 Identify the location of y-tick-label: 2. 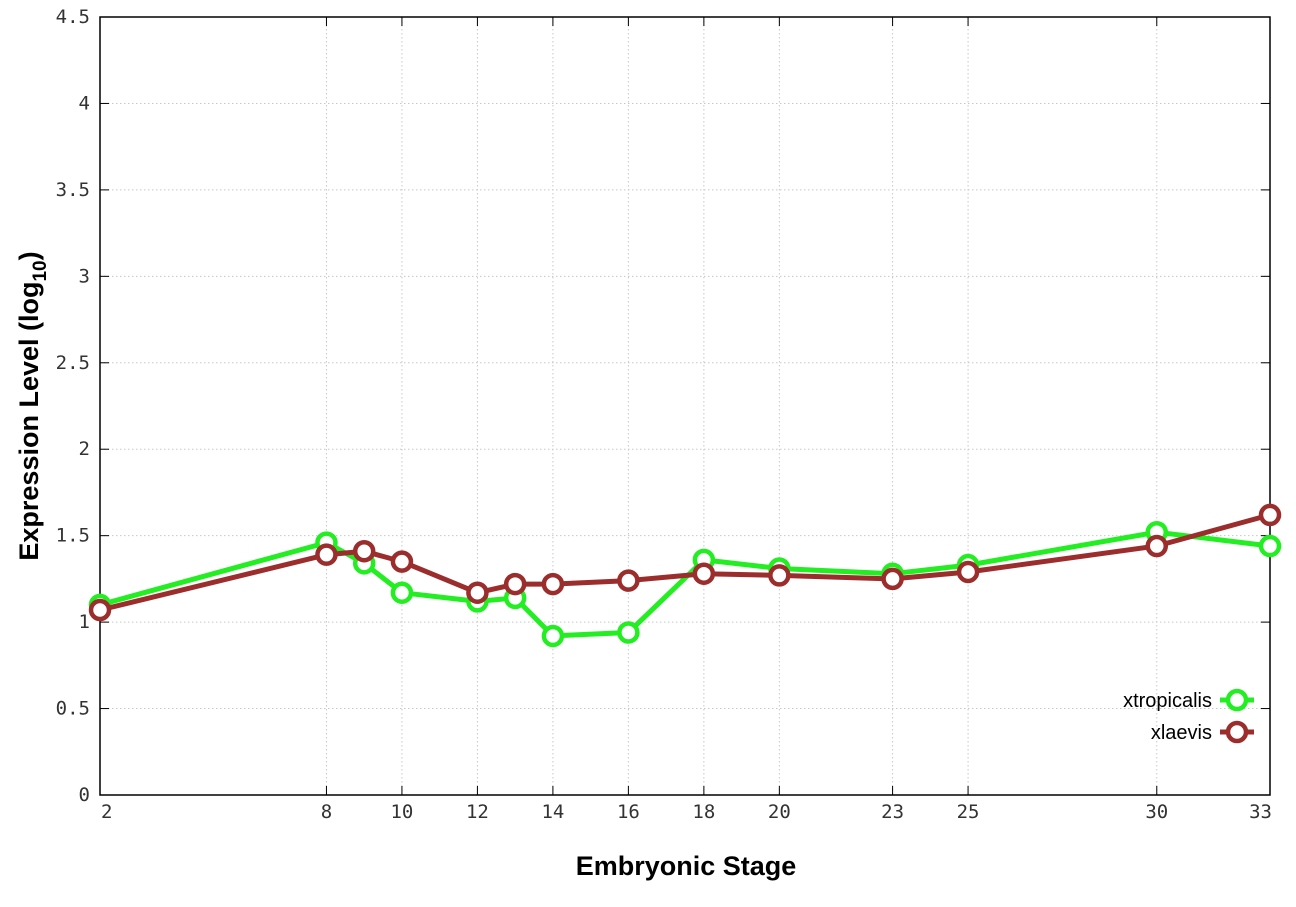
(84, 449).